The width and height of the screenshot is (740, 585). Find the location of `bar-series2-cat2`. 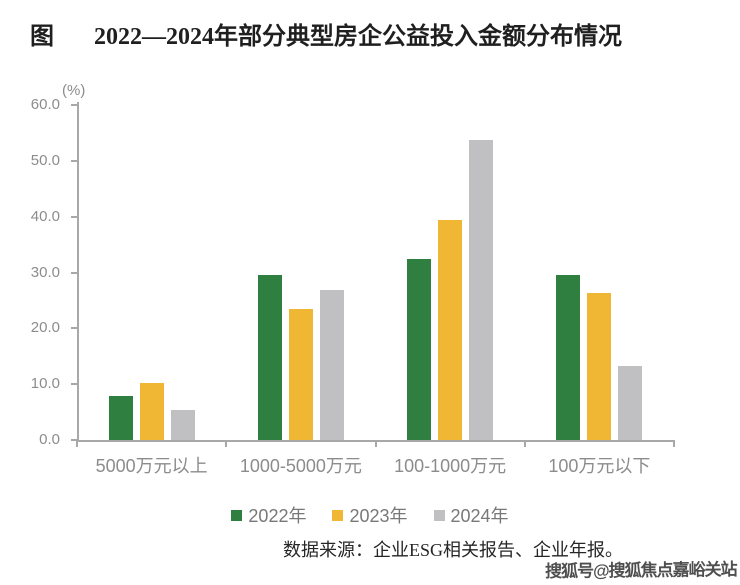

bar-series2-cat2 is located at coordinates (481, 289).